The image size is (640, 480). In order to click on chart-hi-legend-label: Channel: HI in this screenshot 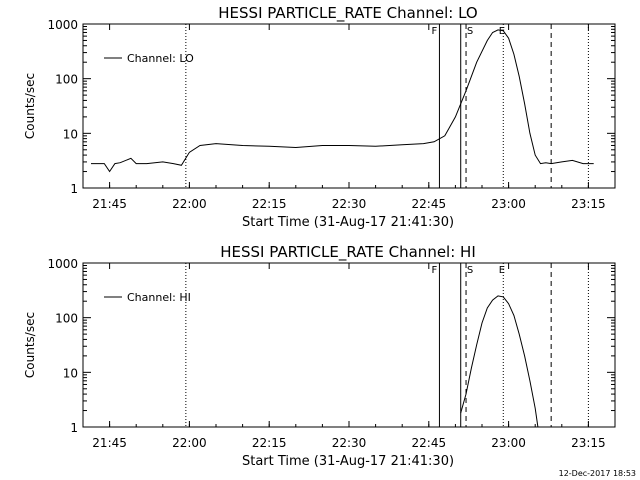, I will do `click(159, 297)`.